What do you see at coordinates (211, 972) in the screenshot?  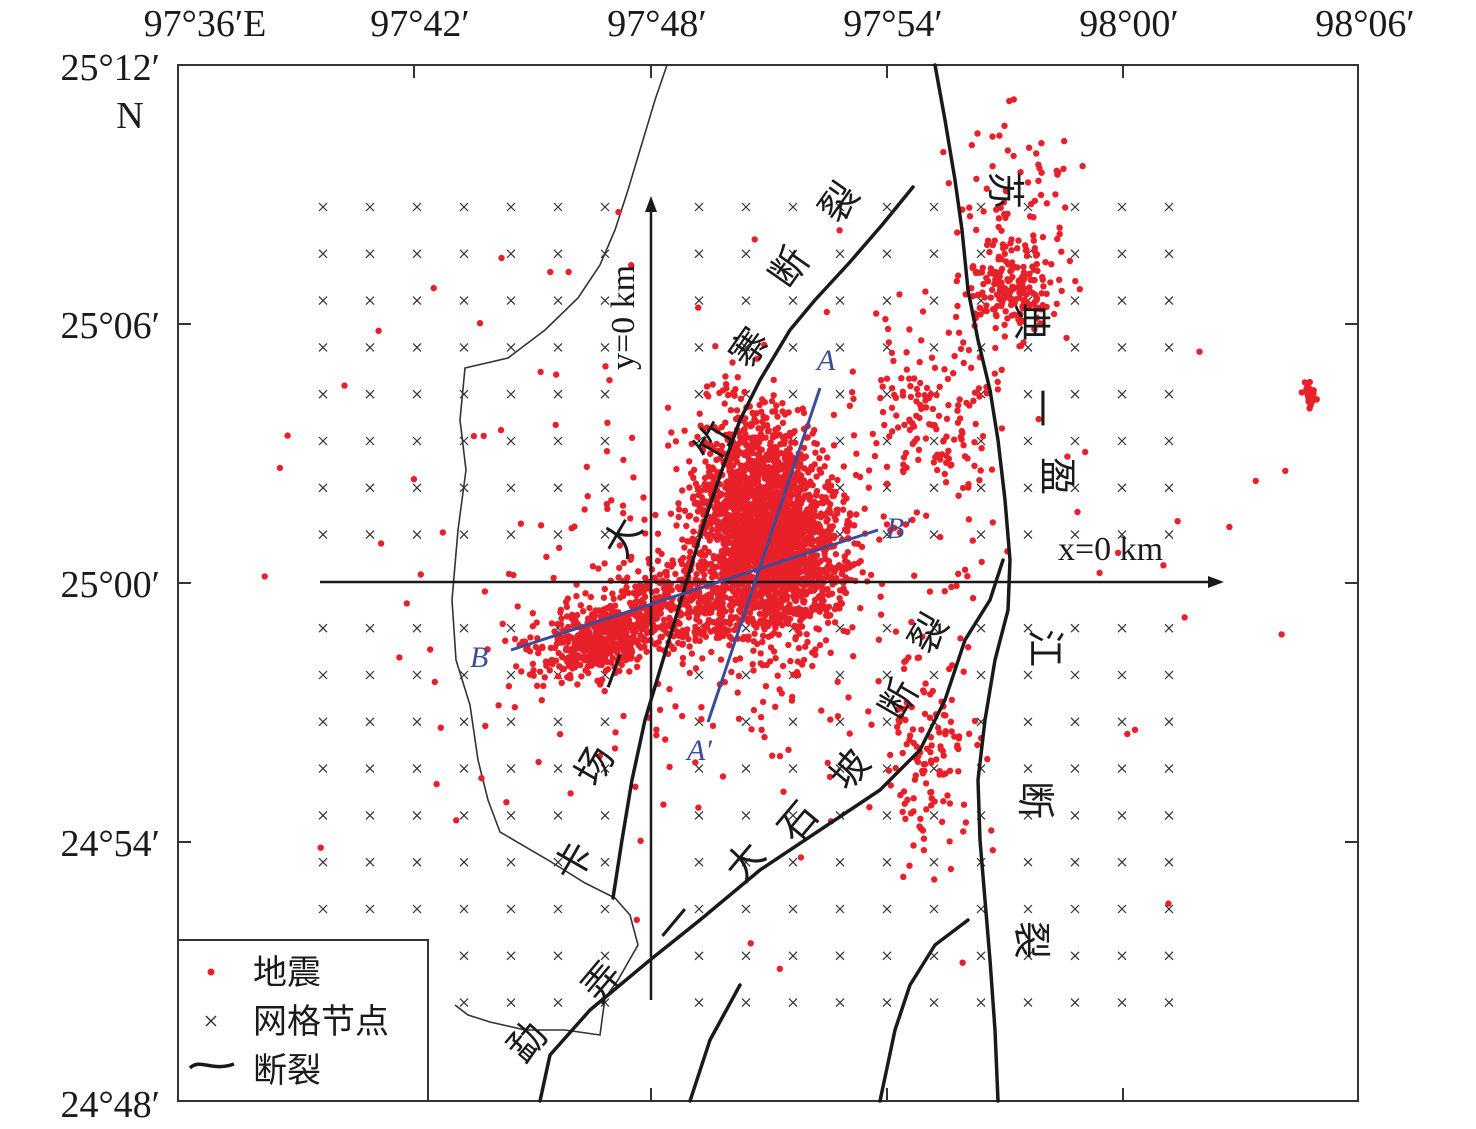 I see `legend-earthquake-symbol` at bounding box center [211, 972].